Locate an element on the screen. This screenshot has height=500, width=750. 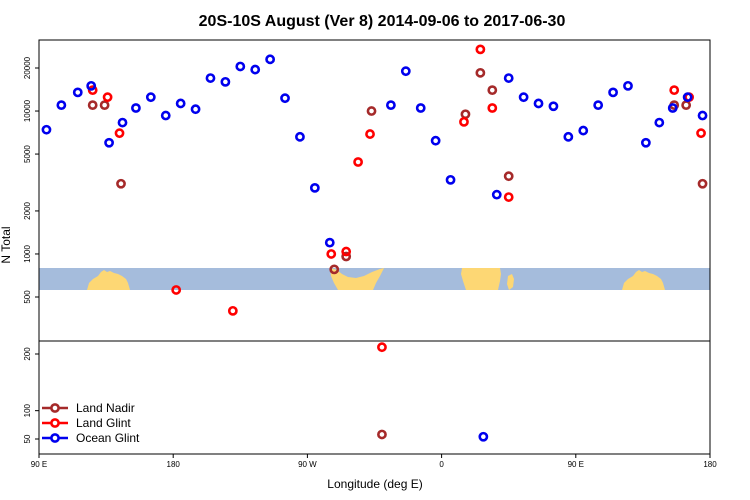
x-tick-label: 90 E is located at coordinates (576, 464).